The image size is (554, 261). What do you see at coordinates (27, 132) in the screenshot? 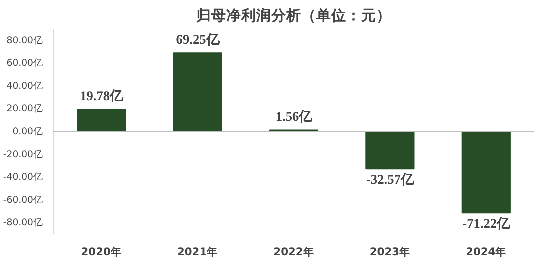
I see `y-tick-label: 0.00亿` at bounding box center [27, 132].